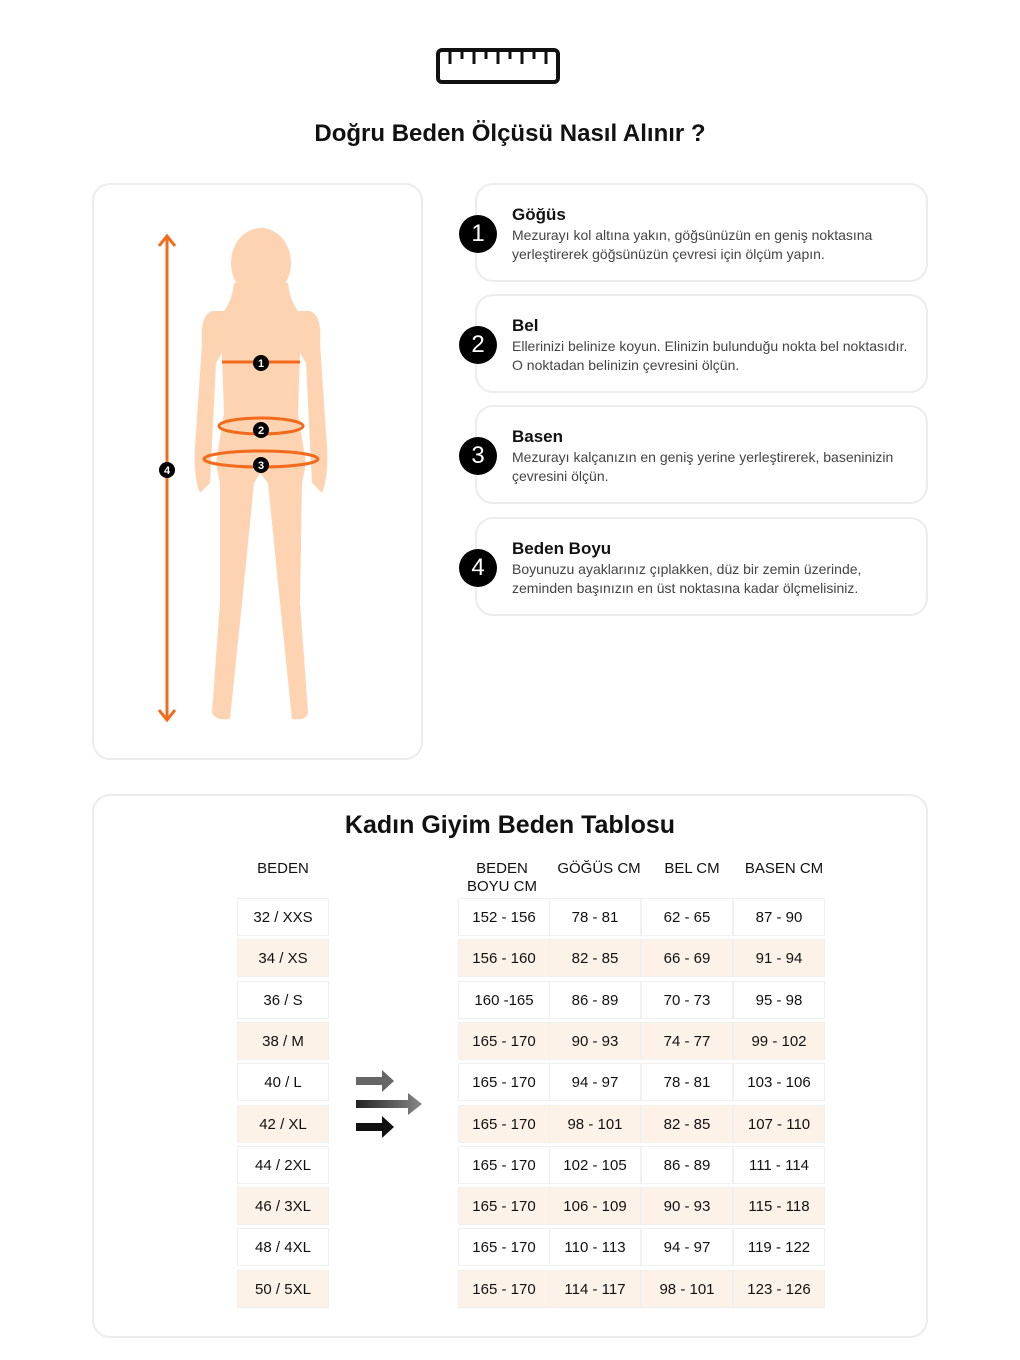 The width and height of the screenshot is (1020, 1360). What do you see at coordinates (784, 868) in the screenshot?
I see `header-basen: BASEN CM` at bounding box center [784, 868].